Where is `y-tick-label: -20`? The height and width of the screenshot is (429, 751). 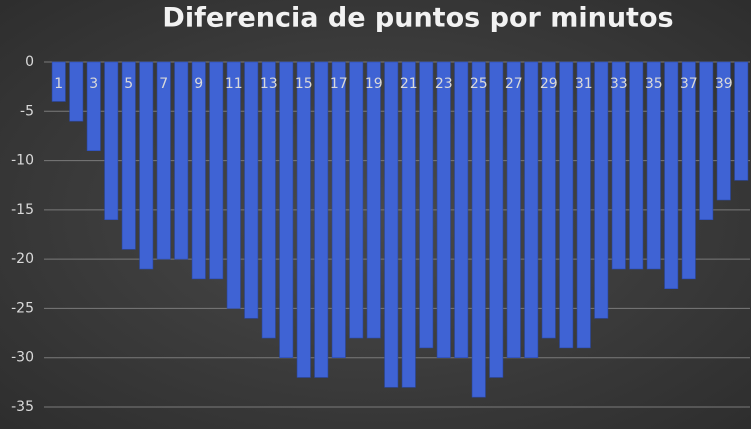
y-tick-label: -20 is located at coordinates (22, 259).